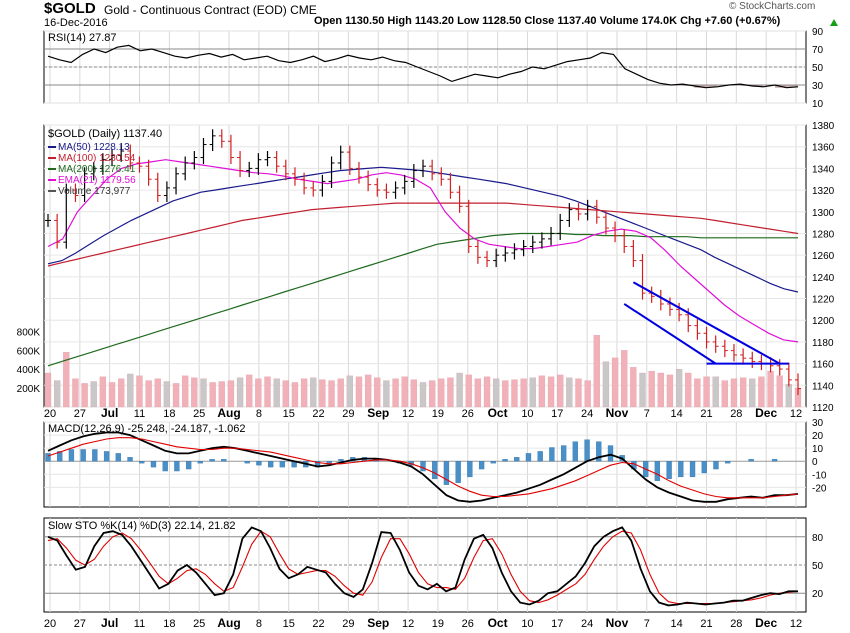 The width and height of the screenshot is (850, 633). Describe the element at coordinates (823, 300) in the screenshot. I see `price-tick-label: 1220` at that location.